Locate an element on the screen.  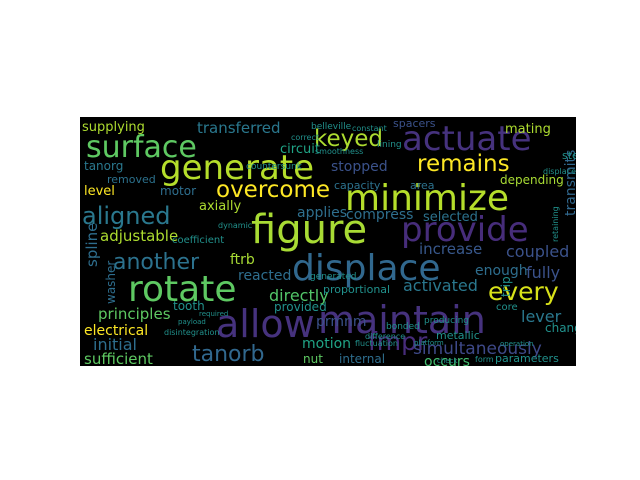
cloud-word-level: level is located at coordinates (99, 191).